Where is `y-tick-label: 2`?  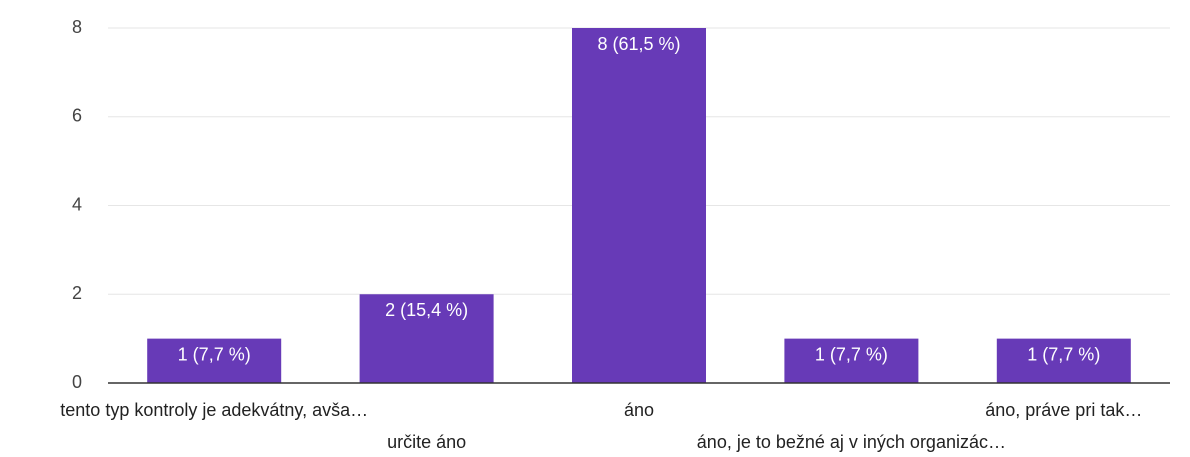
y-tick-label: 2 is located at coordinates (77, 293).